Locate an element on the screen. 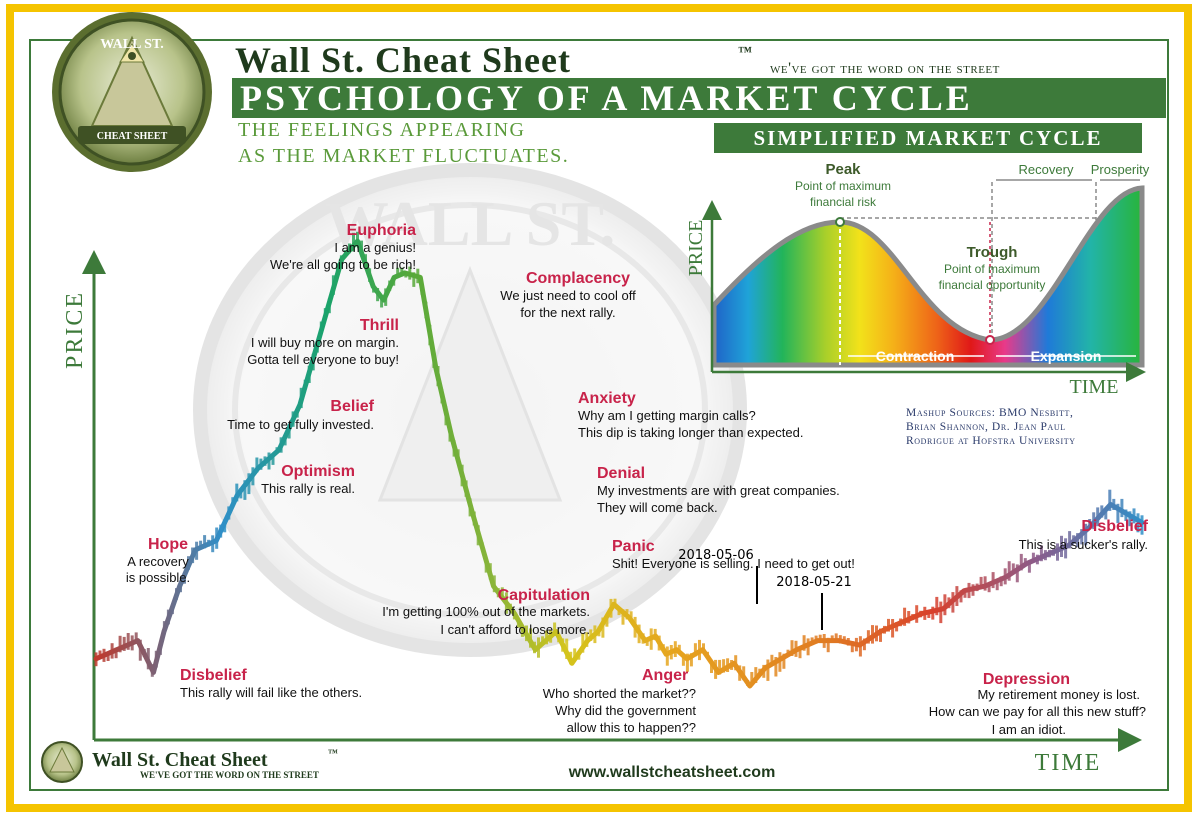 The width and height of the screenshot is (1200, 820). stage-disbelief-1: Disbelief is located at coordinates (213, 675).